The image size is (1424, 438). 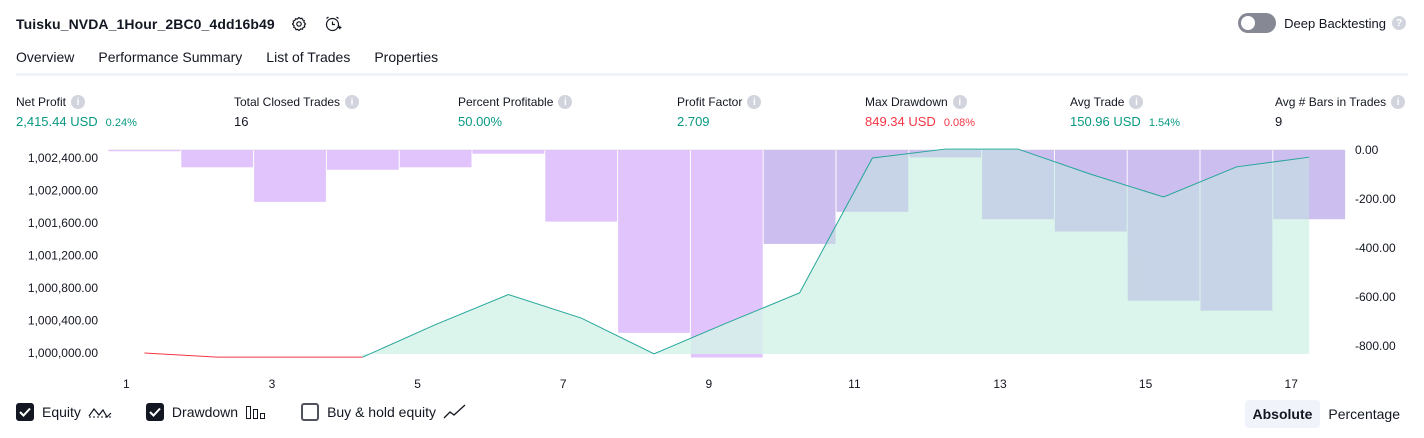 I want to click on x-tick-label: 13, so click(x=1000, y=384).